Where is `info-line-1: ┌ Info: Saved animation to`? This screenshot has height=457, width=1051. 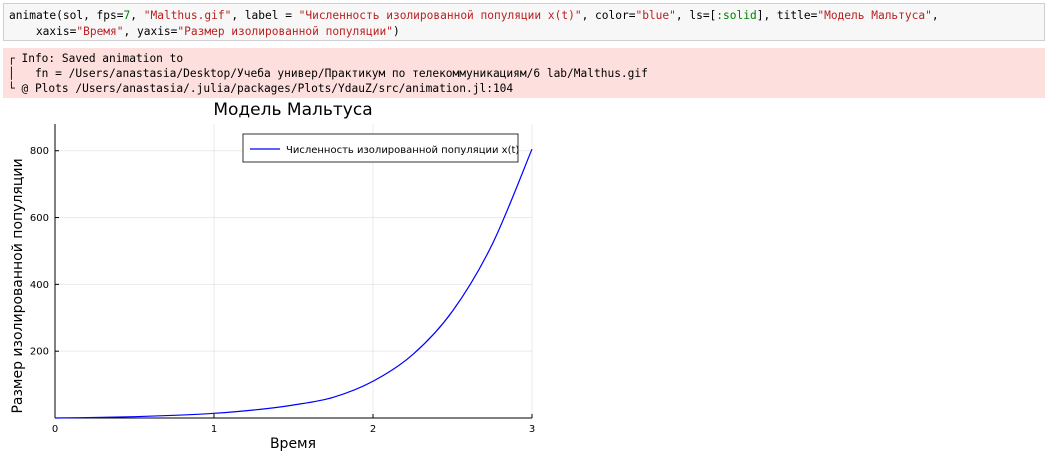 info-line-1: ┌ Info: Saved animation to is located at coordinates (96, 58).